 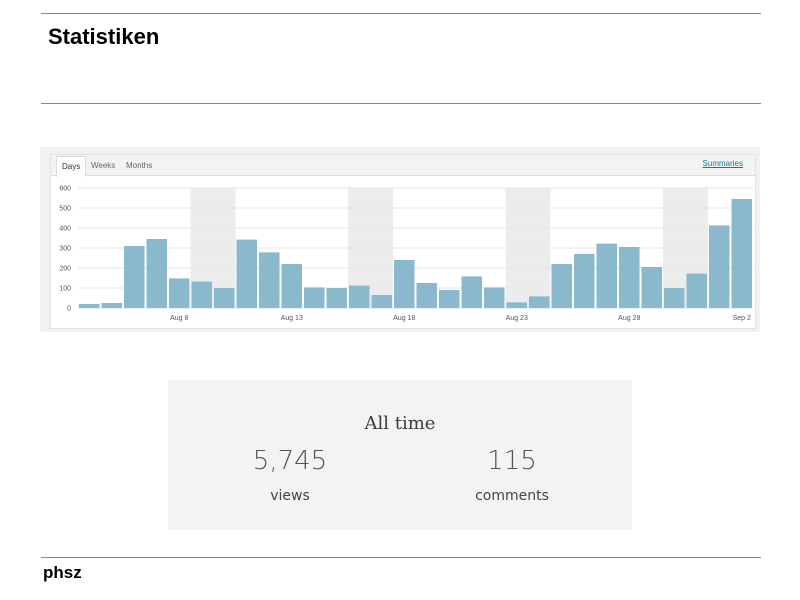 I want to click on x-tick-label: Aug 13, so click(x=292, y=318).